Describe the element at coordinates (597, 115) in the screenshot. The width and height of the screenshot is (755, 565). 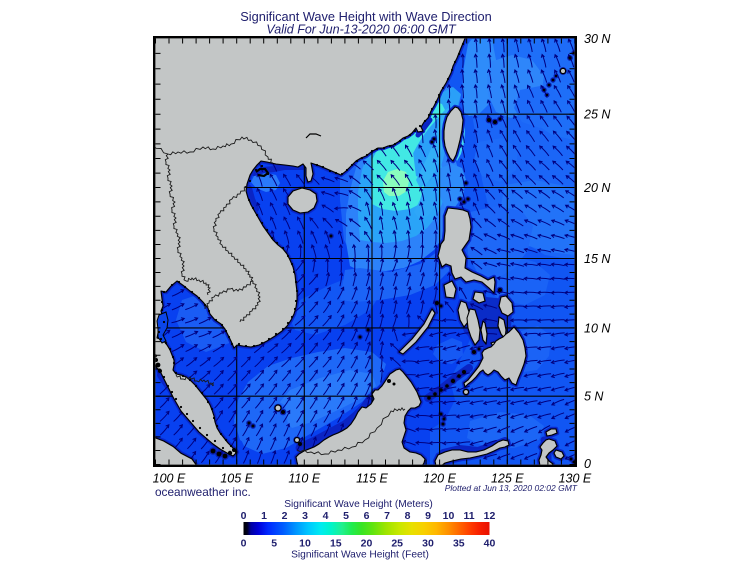
I see `svg-text: 25 N` at that location.